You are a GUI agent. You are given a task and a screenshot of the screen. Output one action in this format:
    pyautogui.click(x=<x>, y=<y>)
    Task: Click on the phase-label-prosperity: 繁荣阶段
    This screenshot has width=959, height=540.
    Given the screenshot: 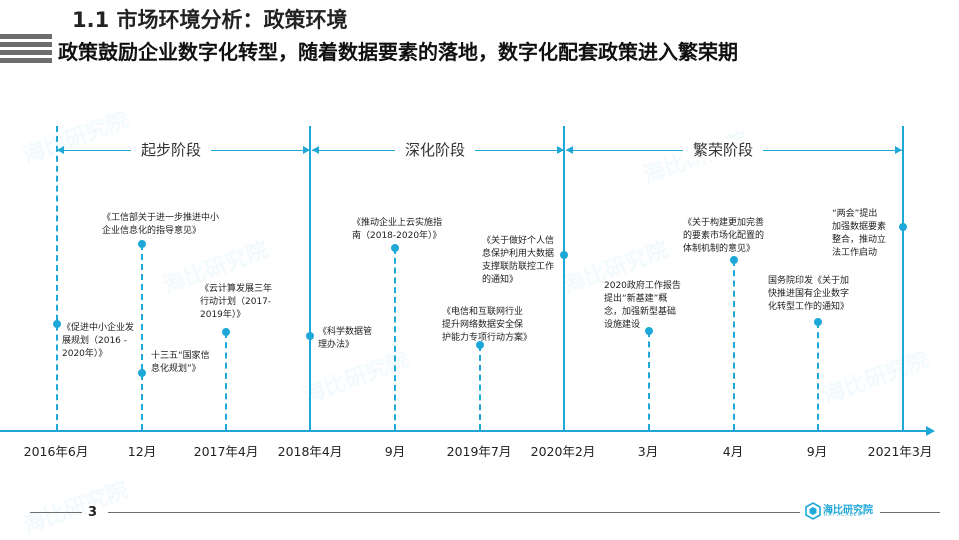 What is the action you would take?
    pyautogui.click(x=723, y=149)
    